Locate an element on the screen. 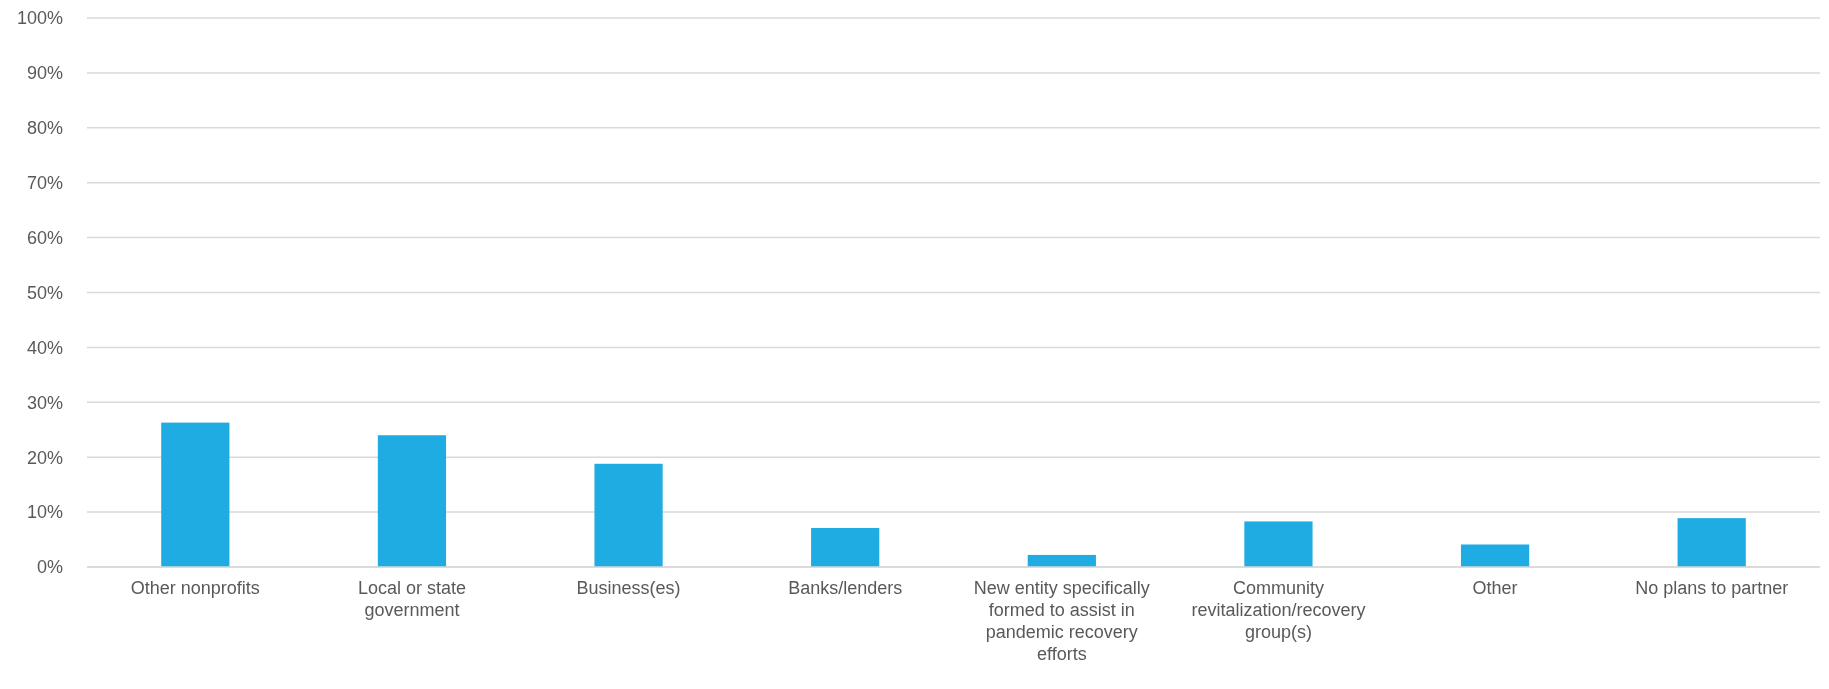  y-tick-label: 10% is located at coordinates (44, 512).